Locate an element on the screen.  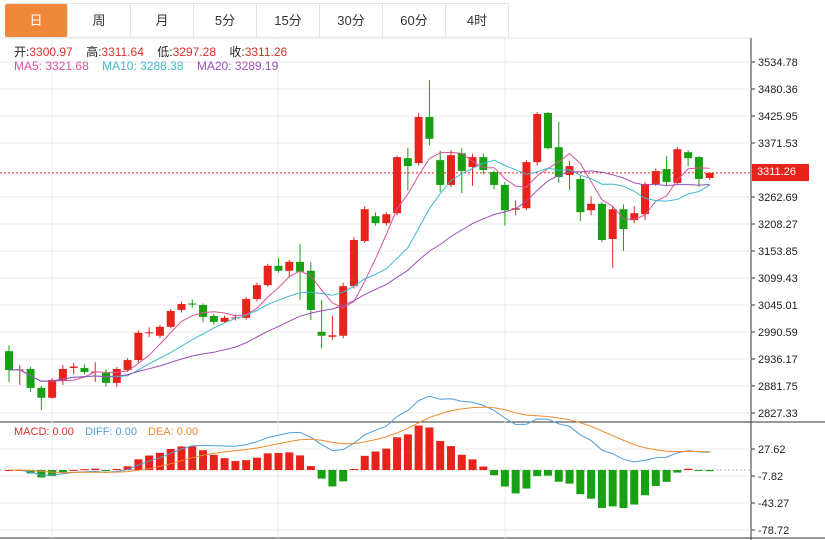
ma5-label: MA5: is located at coordinates (28, 66).